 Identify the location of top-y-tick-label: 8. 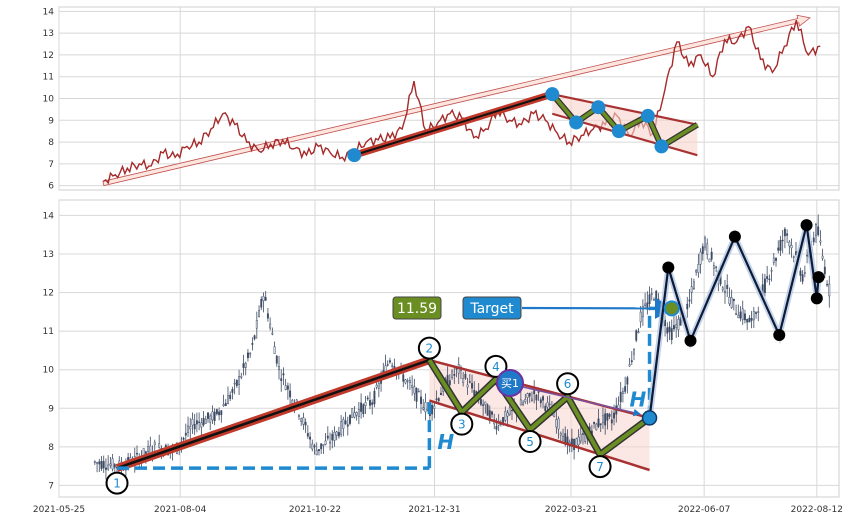
(51, 143).